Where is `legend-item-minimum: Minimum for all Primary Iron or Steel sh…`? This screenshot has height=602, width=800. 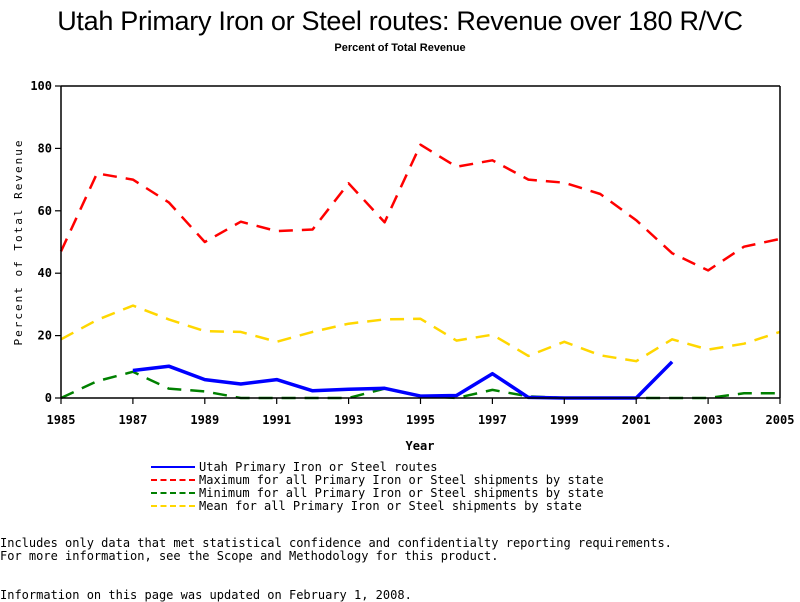 legend-item-minimum: Minimum for all Primary Iron or Steel sh… is located at coordinates (377, 492).